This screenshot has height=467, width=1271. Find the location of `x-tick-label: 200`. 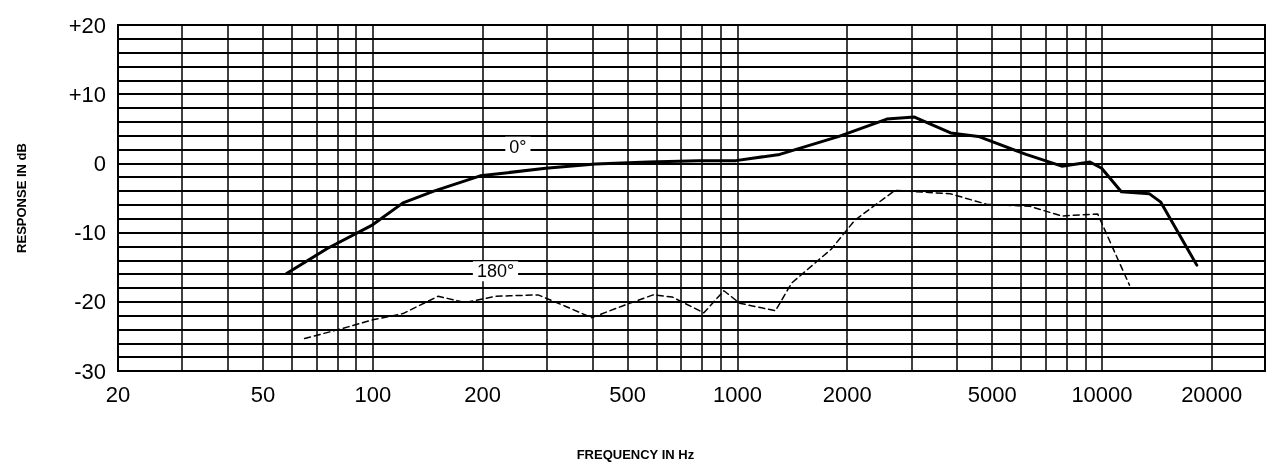

x-tick-label: 200 is located at coordinates (482, 394).